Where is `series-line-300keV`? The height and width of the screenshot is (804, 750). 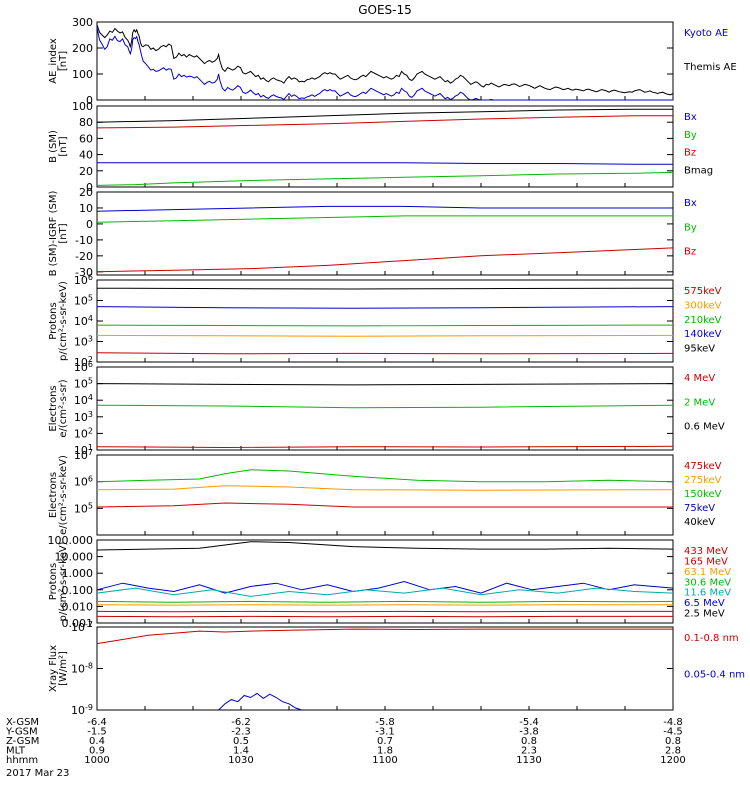 series-line-300keV is located at coordinates (385, 335).